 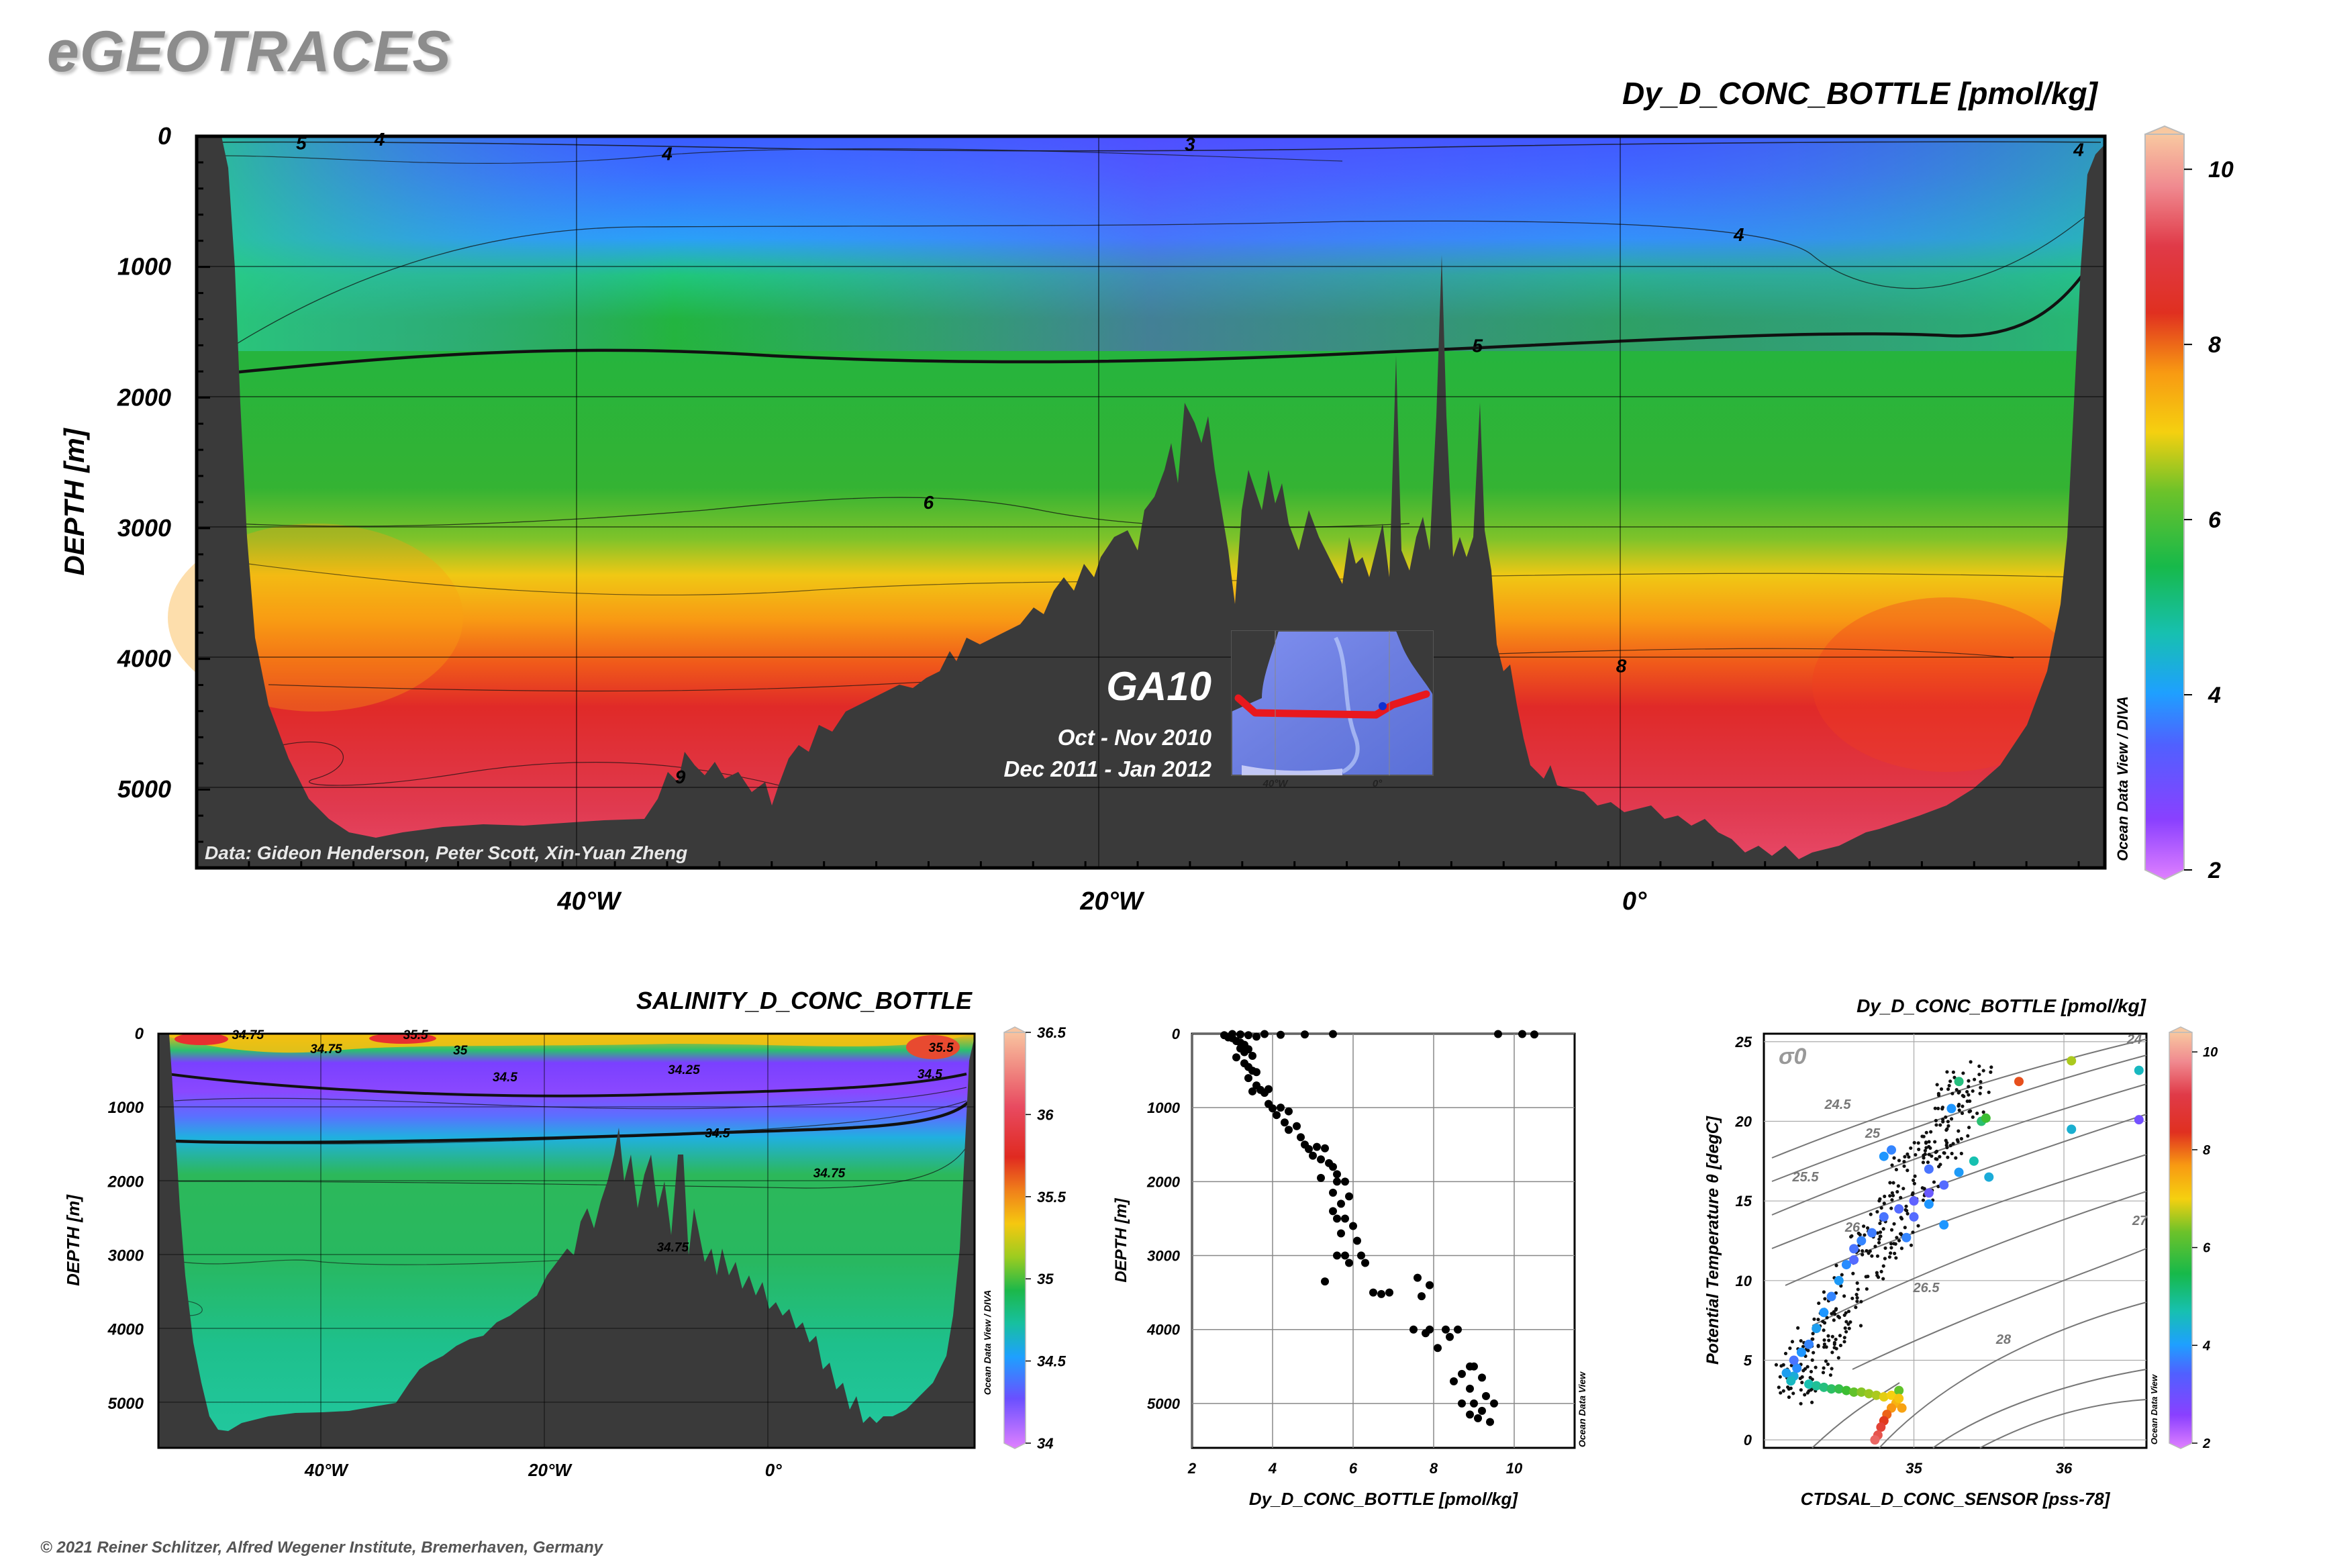 What do you see at coordinates (1176, 1034) in the screenshot?
I see `profile-y-tick-0: 0` at bounding box center [1176, 1034].